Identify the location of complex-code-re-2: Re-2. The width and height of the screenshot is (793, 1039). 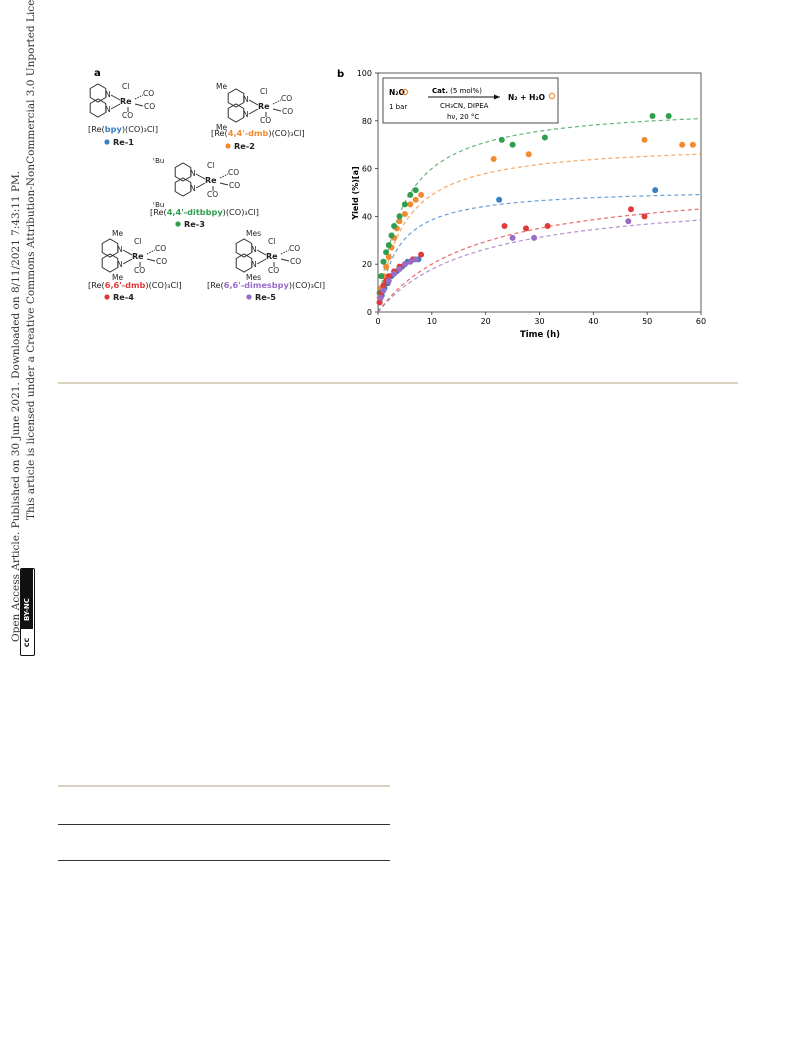
(244, 146).